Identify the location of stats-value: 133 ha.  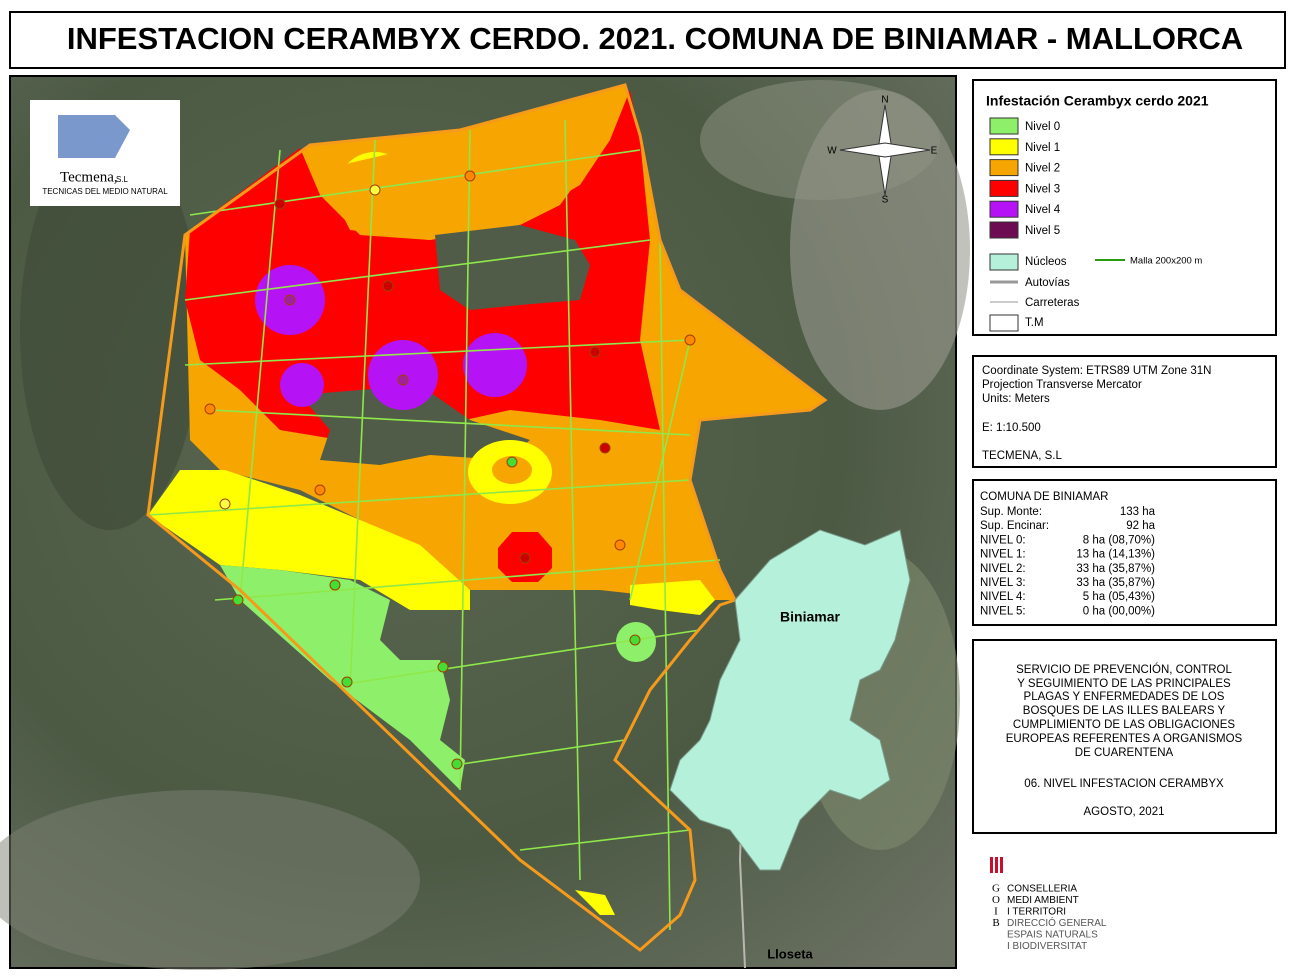
(1138, 512).